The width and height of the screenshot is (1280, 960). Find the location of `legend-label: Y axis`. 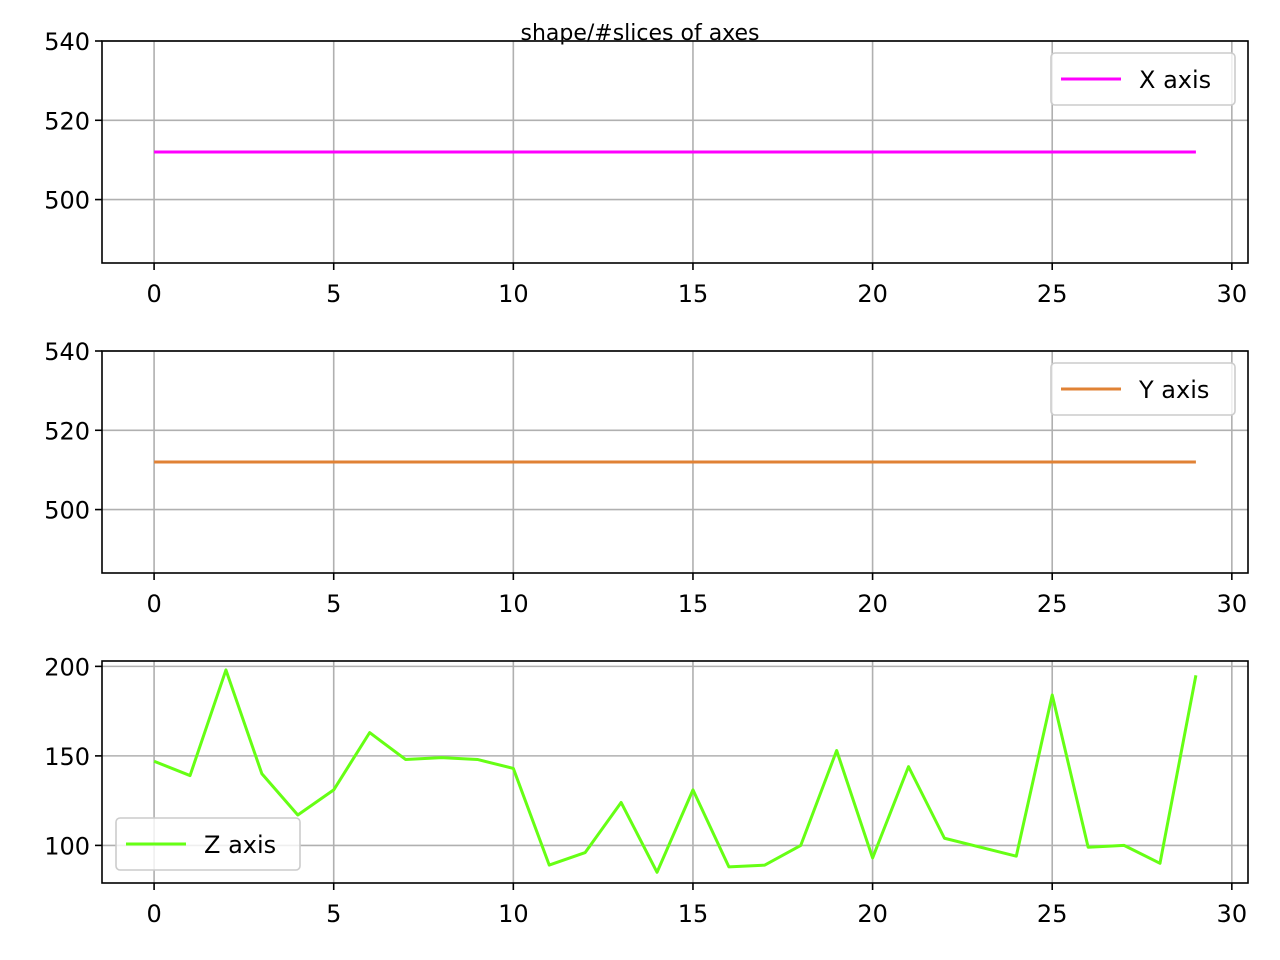

legend-label: Y axis is located at coordinates (1173, 390).